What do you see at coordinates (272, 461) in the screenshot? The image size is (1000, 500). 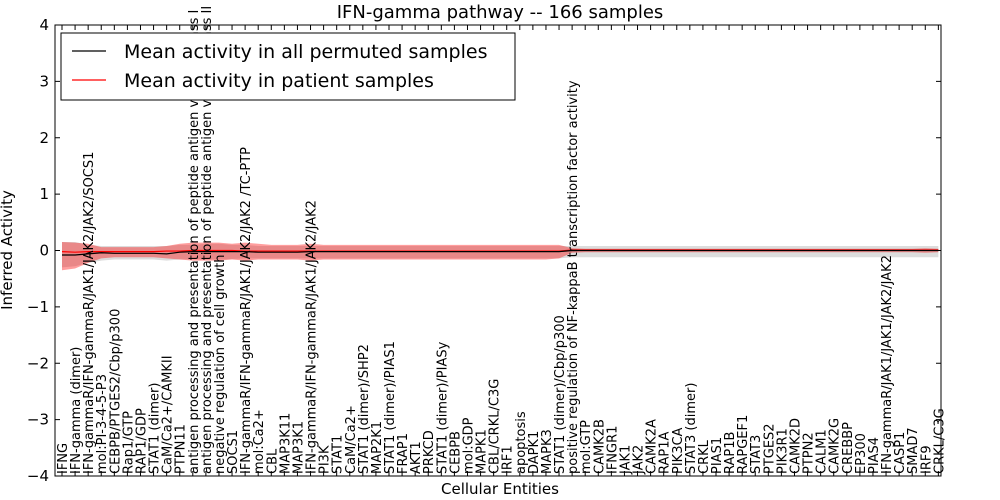 I see `x-tick-label: CBL` at bounding box center [272, 461].